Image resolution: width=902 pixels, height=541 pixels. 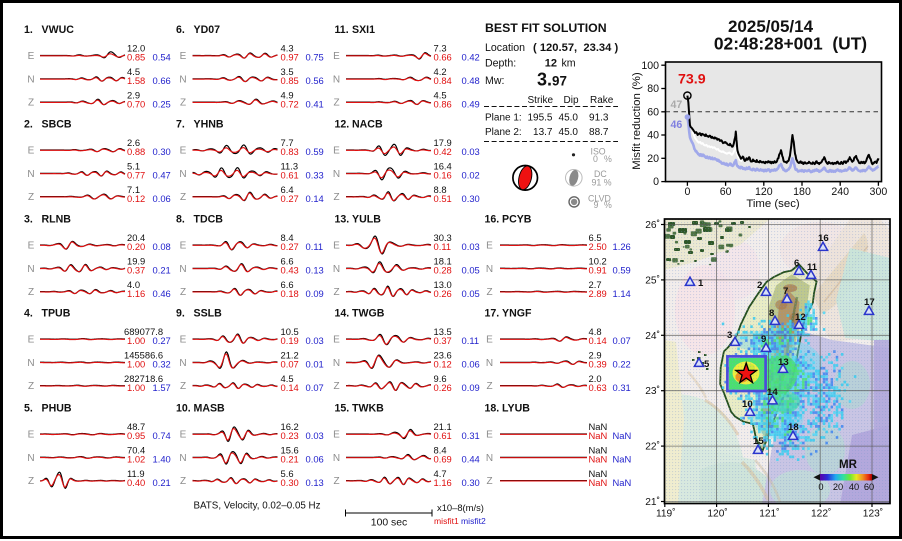 What do you see at coordinates (596, 205) in the screenshot?
I see `svg-text: 9` at bounding box center [596, 205].